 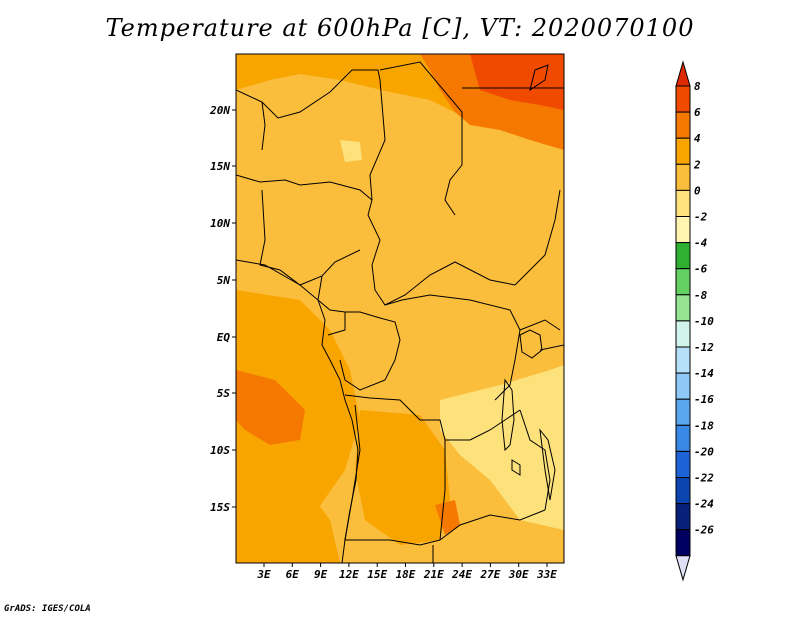 I want to click on colorbar-label: -20, so click(x=704, y=451).